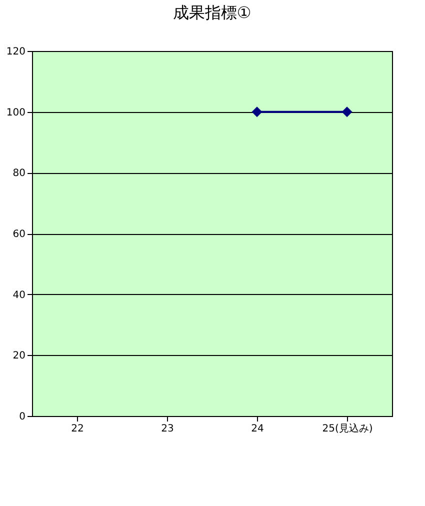  Describe the element at coordinates (77, 429) in the screenshot. I see `x-tick-label: 22` at that location.